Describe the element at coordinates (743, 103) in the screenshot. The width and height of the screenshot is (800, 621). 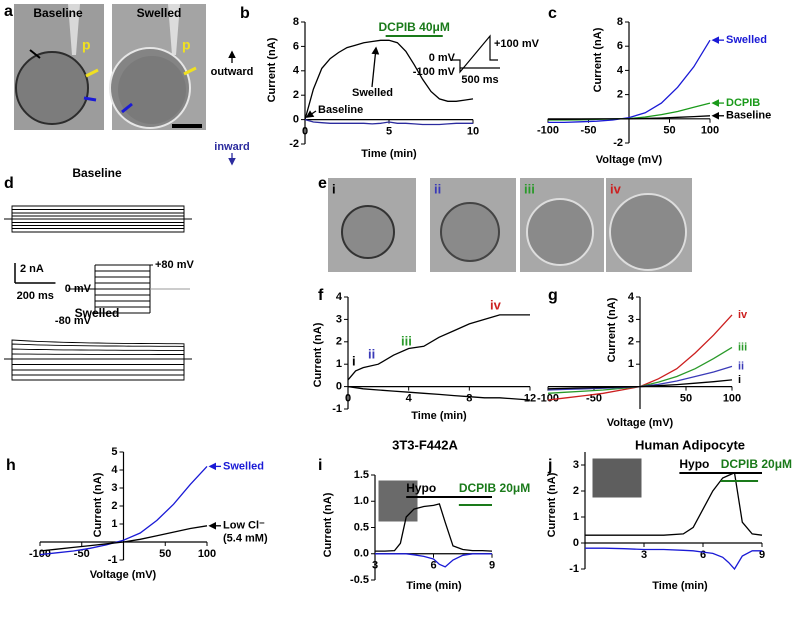
I see `series-label: DCPIB` at that location.